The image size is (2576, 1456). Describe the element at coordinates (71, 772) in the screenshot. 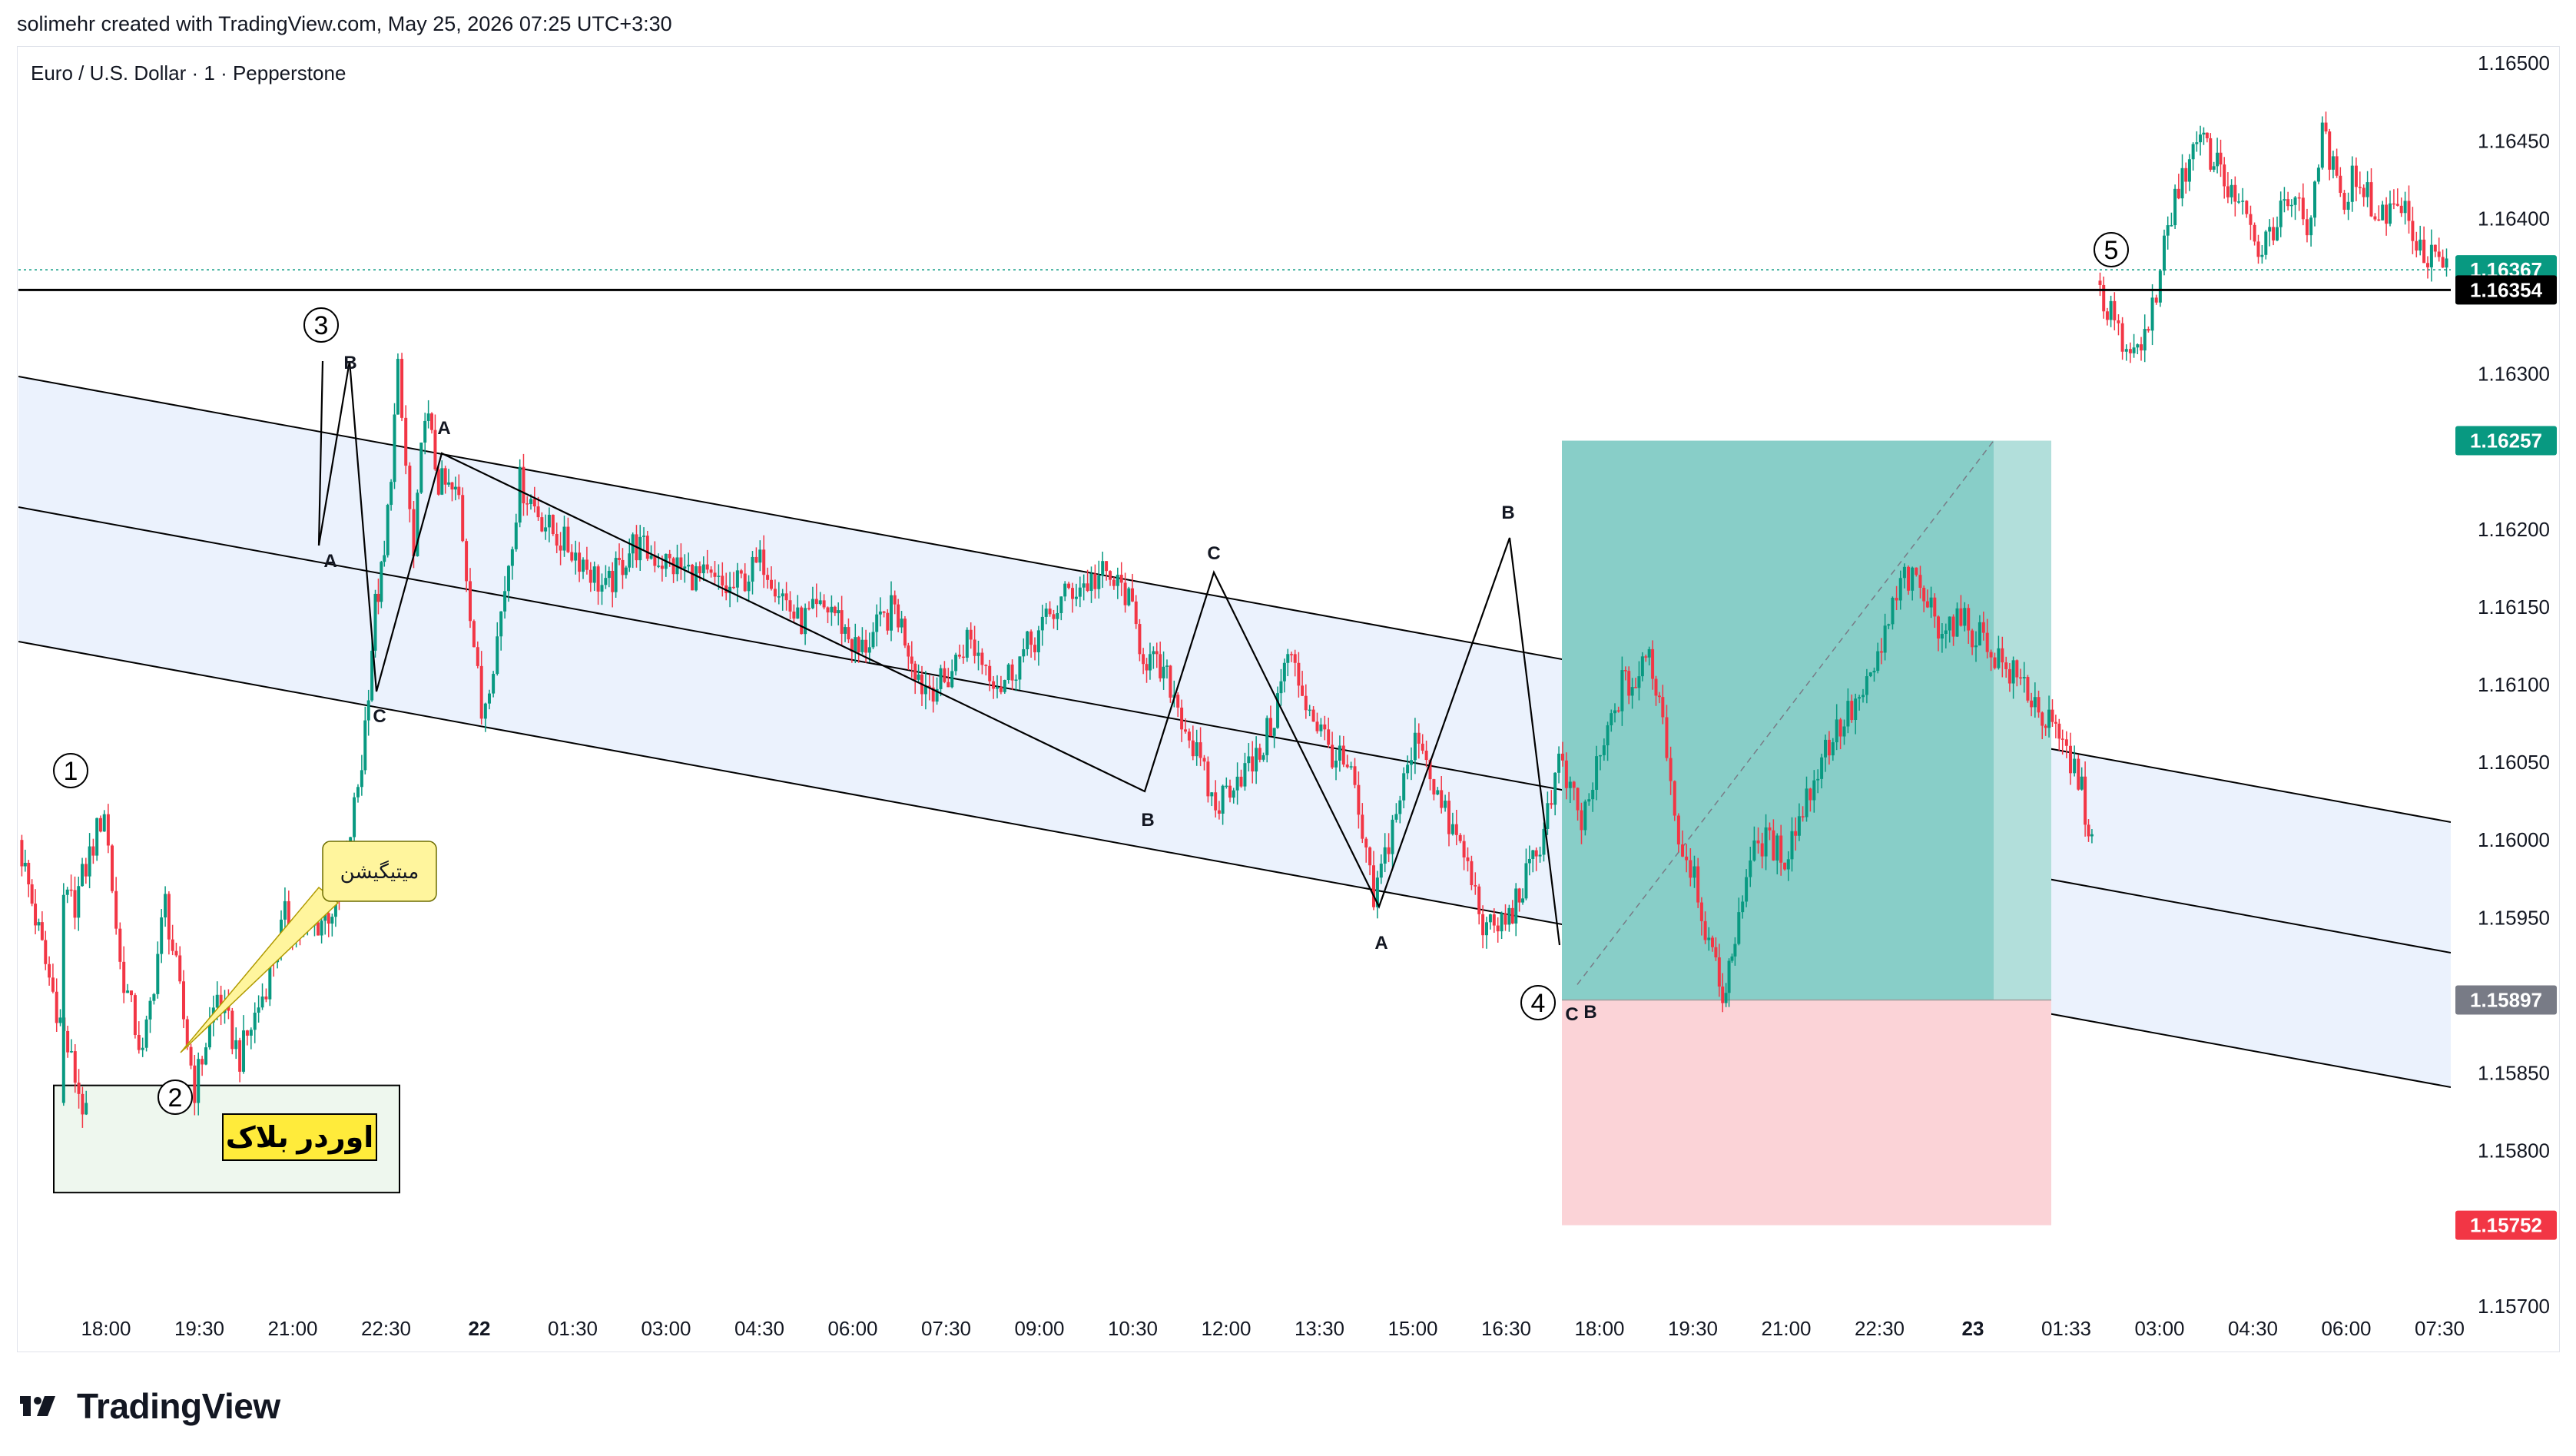

I see `wave-label-1: 1` at that location.